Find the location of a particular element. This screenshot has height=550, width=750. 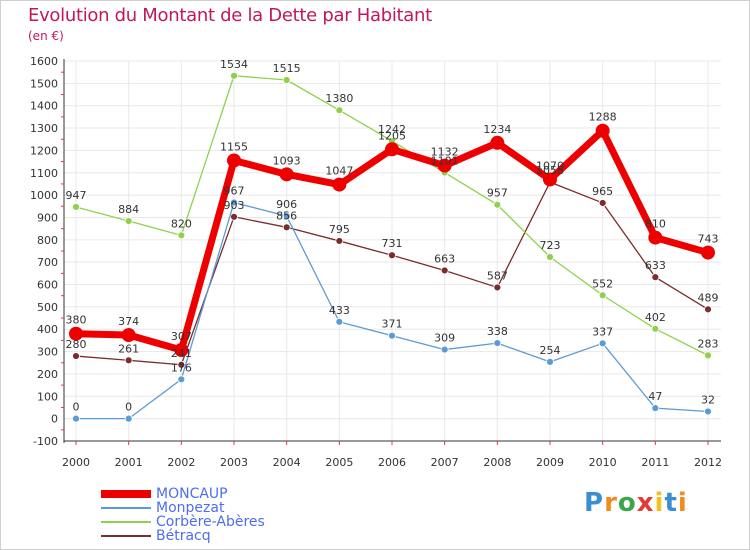

data-label-moncaup: 1288 is located at coordinates (603, 117).